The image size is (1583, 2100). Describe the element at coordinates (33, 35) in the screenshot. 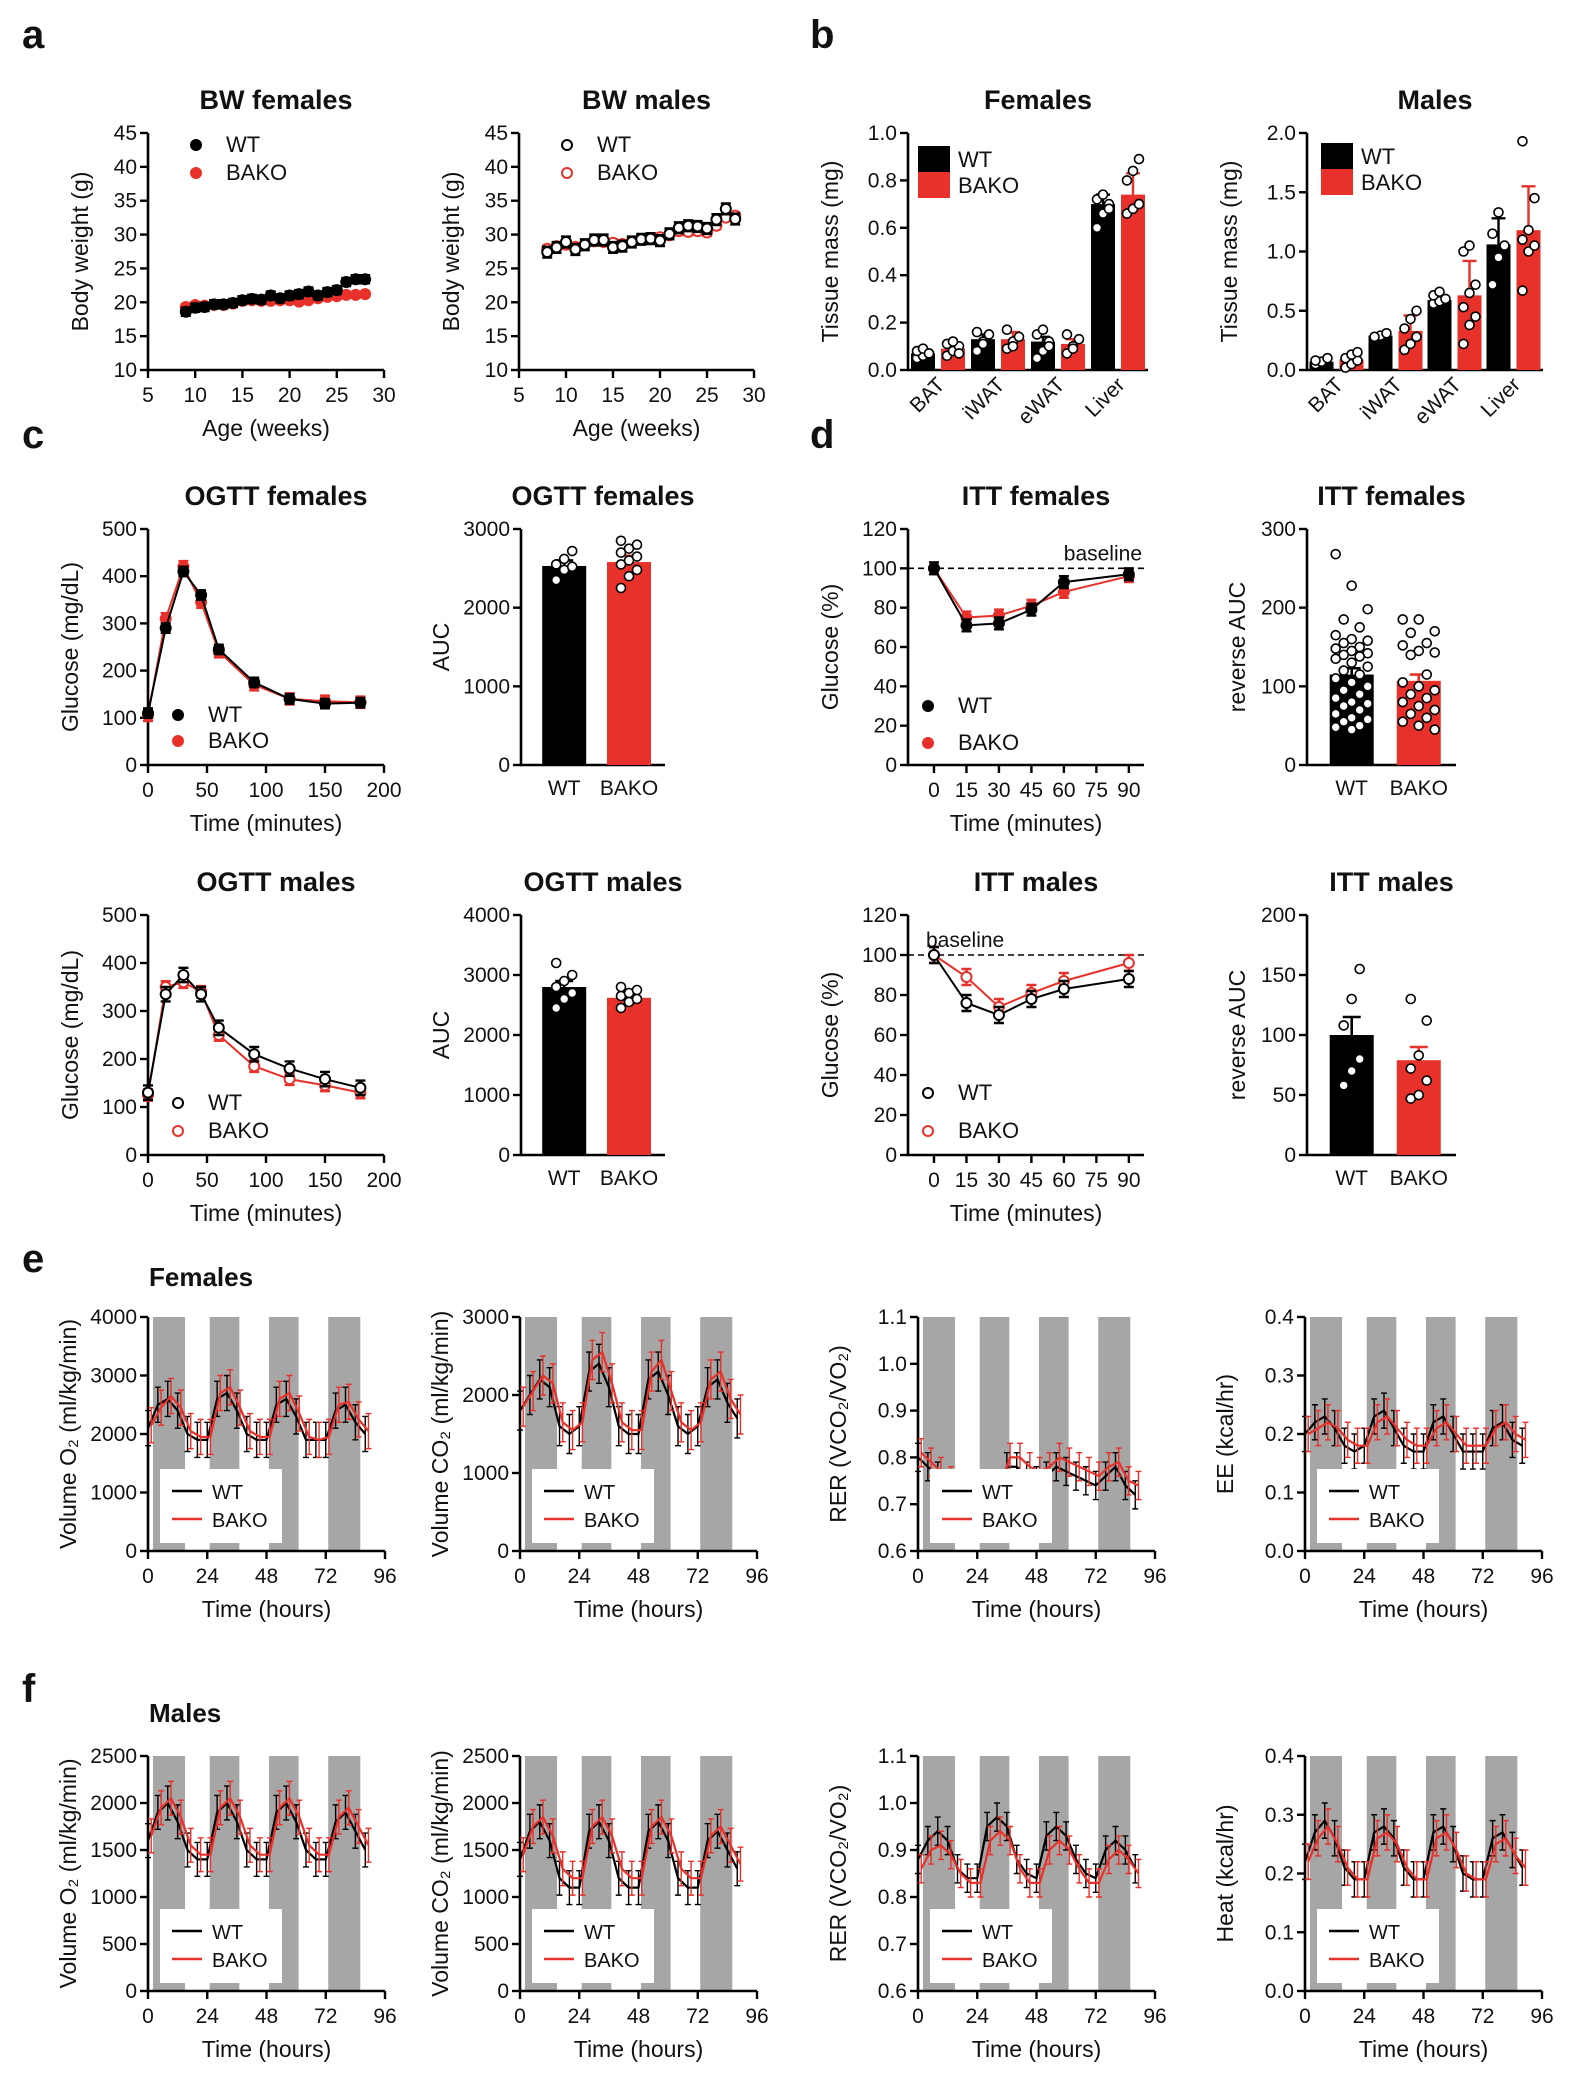

I see `panel-label-a: a` at that location.